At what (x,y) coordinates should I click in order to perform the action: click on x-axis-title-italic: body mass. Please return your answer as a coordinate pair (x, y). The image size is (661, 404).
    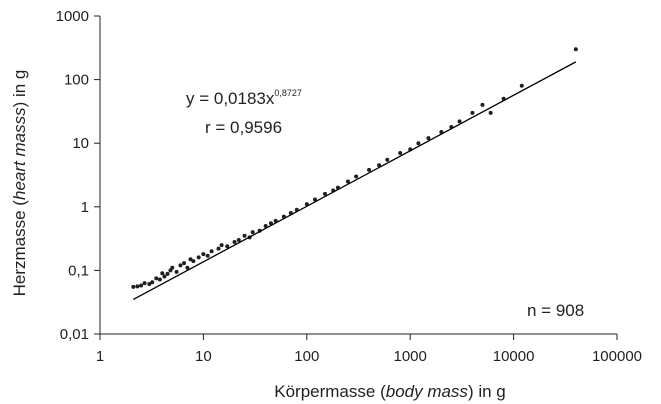
    Looking at the image, I should click on (427, 391).